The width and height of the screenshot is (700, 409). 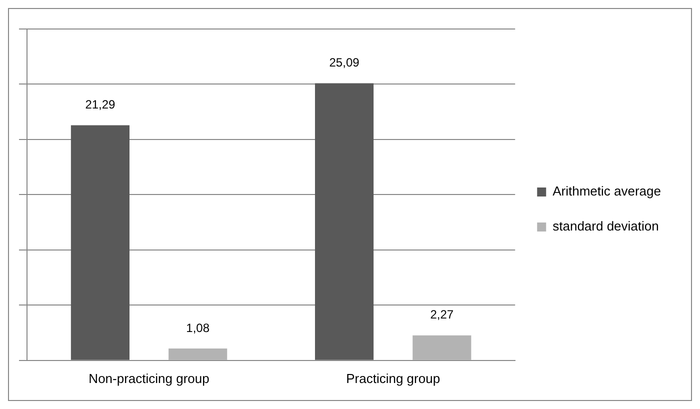 What do you see at coordinates (100, 105) in the screenshot?
I see `data-label: 21,29` at bounding box center [100, 105].